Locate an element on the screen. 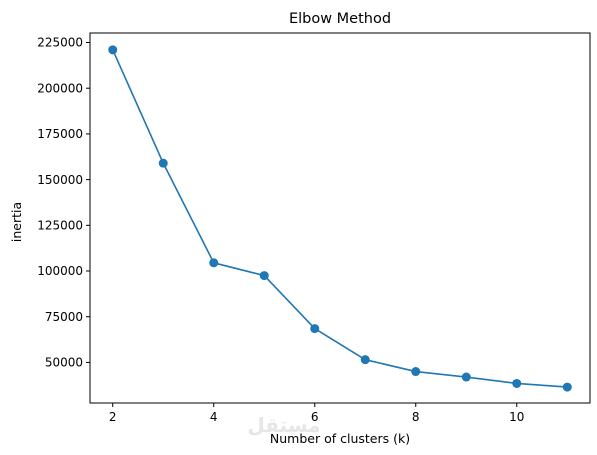 This screenshot has height=455, width=597. x-axis-label: Number of clusters (k) is located at coordinates (340, 438).